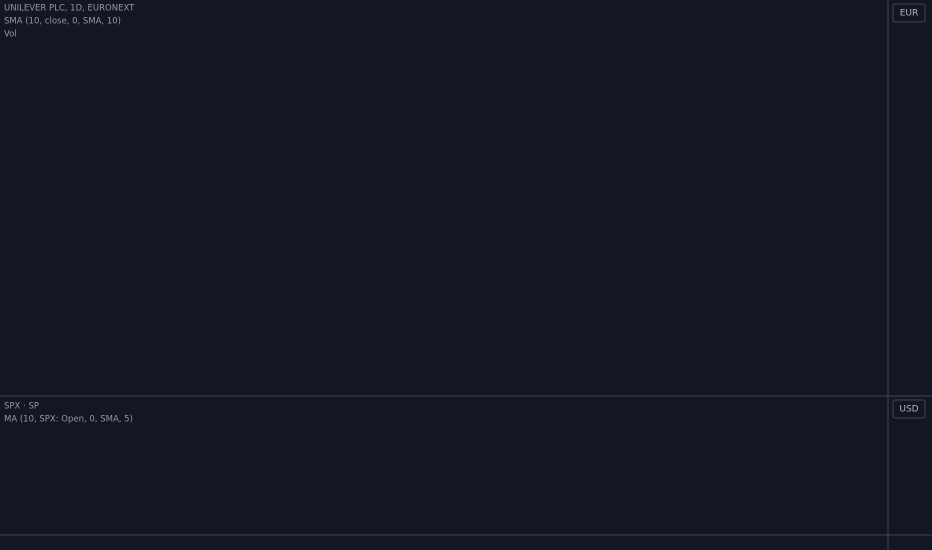 Image resolution: width=932 pixels, height=550 pixels. Describe the element at coordinates (10, 35) in the screenshot. I see `volume-label: Vol` at that location.